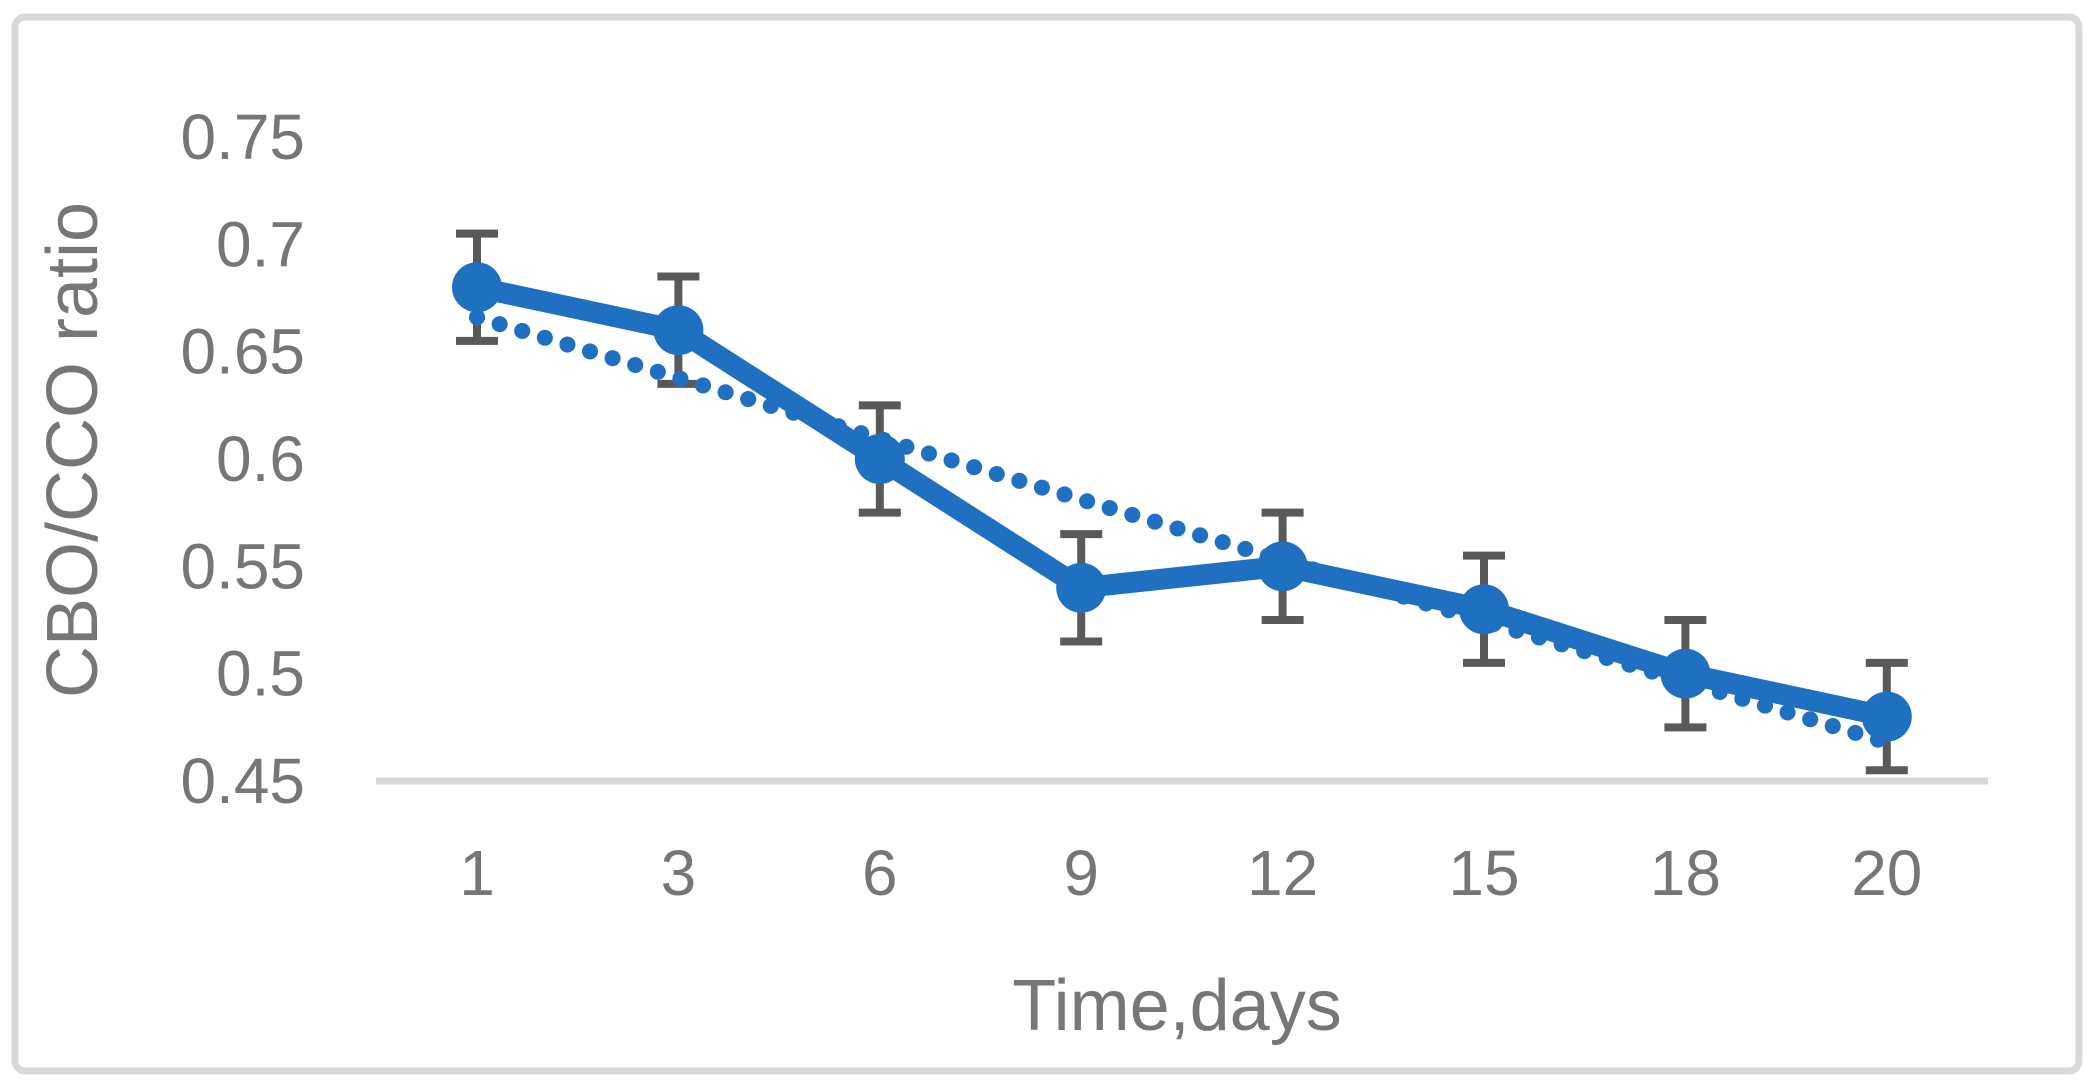  Describe the element at coordinates (242, 566) in the screenshot. I see `y-tick-label: 0.55` at that location.